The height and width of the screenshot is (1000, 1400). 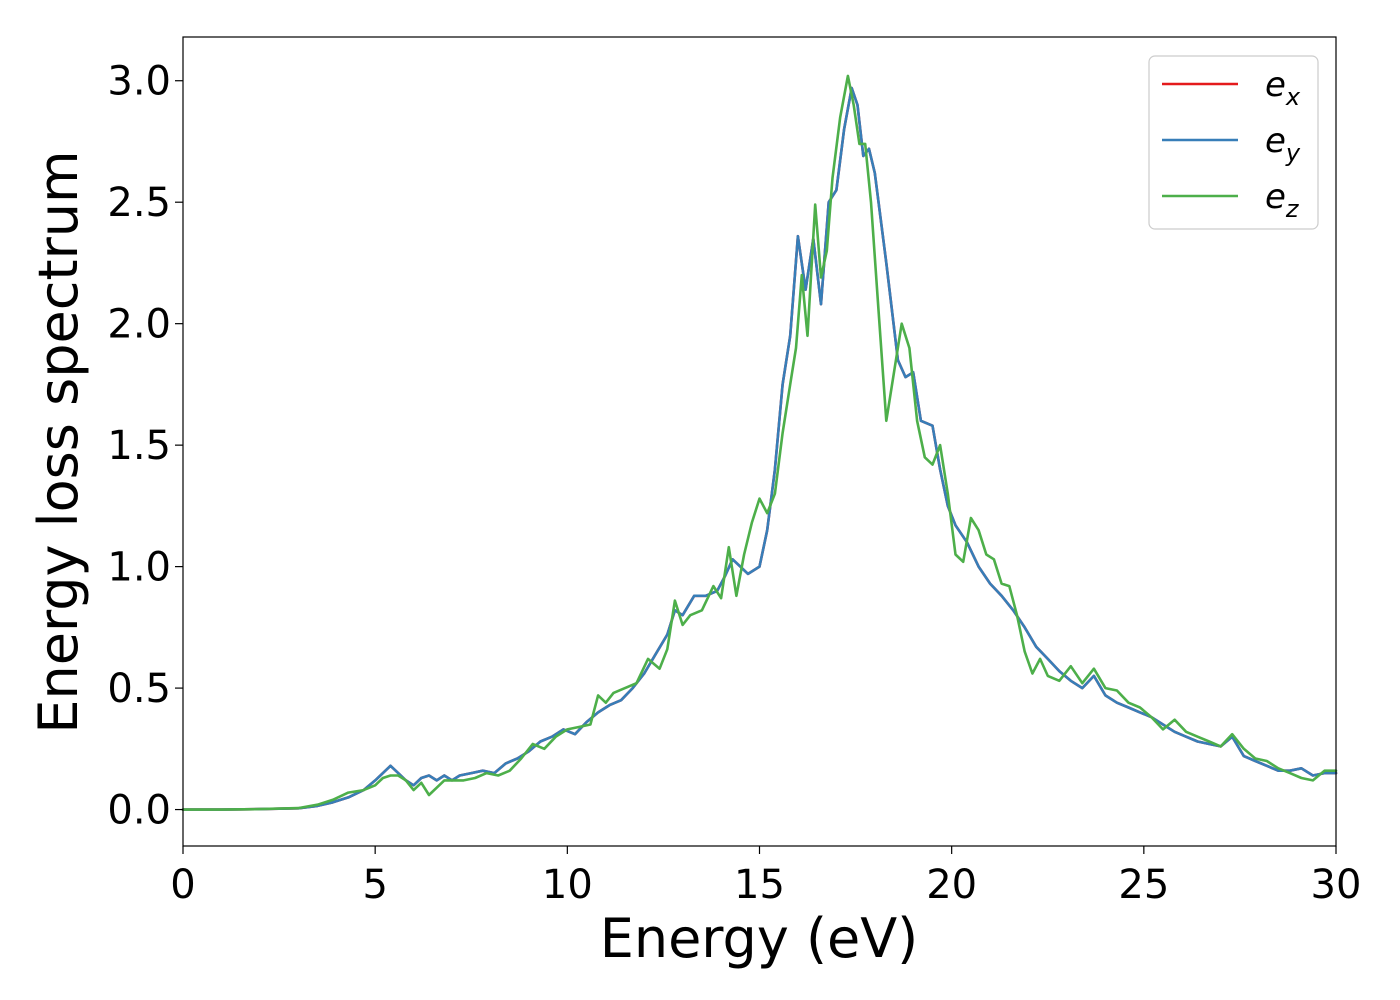 I want to click on y-tick-label: 1.5, so click(x=139, y=446).